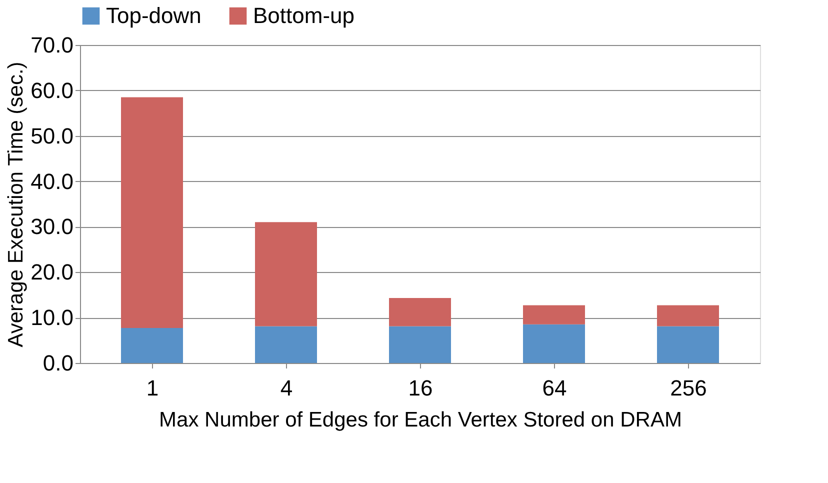 This screenshot has width=828, height=483. I want to click on y-tick-label: 30.0, so click(52, 227).